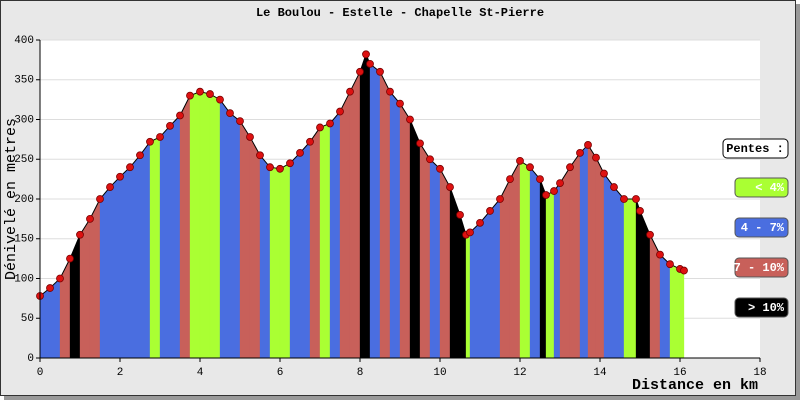 This screenshot has height=400, width=800. What do you see at coordinates (120, 373) in the screenshot?
I see `x-tick-label: 2` at bounding box center [120, 373].